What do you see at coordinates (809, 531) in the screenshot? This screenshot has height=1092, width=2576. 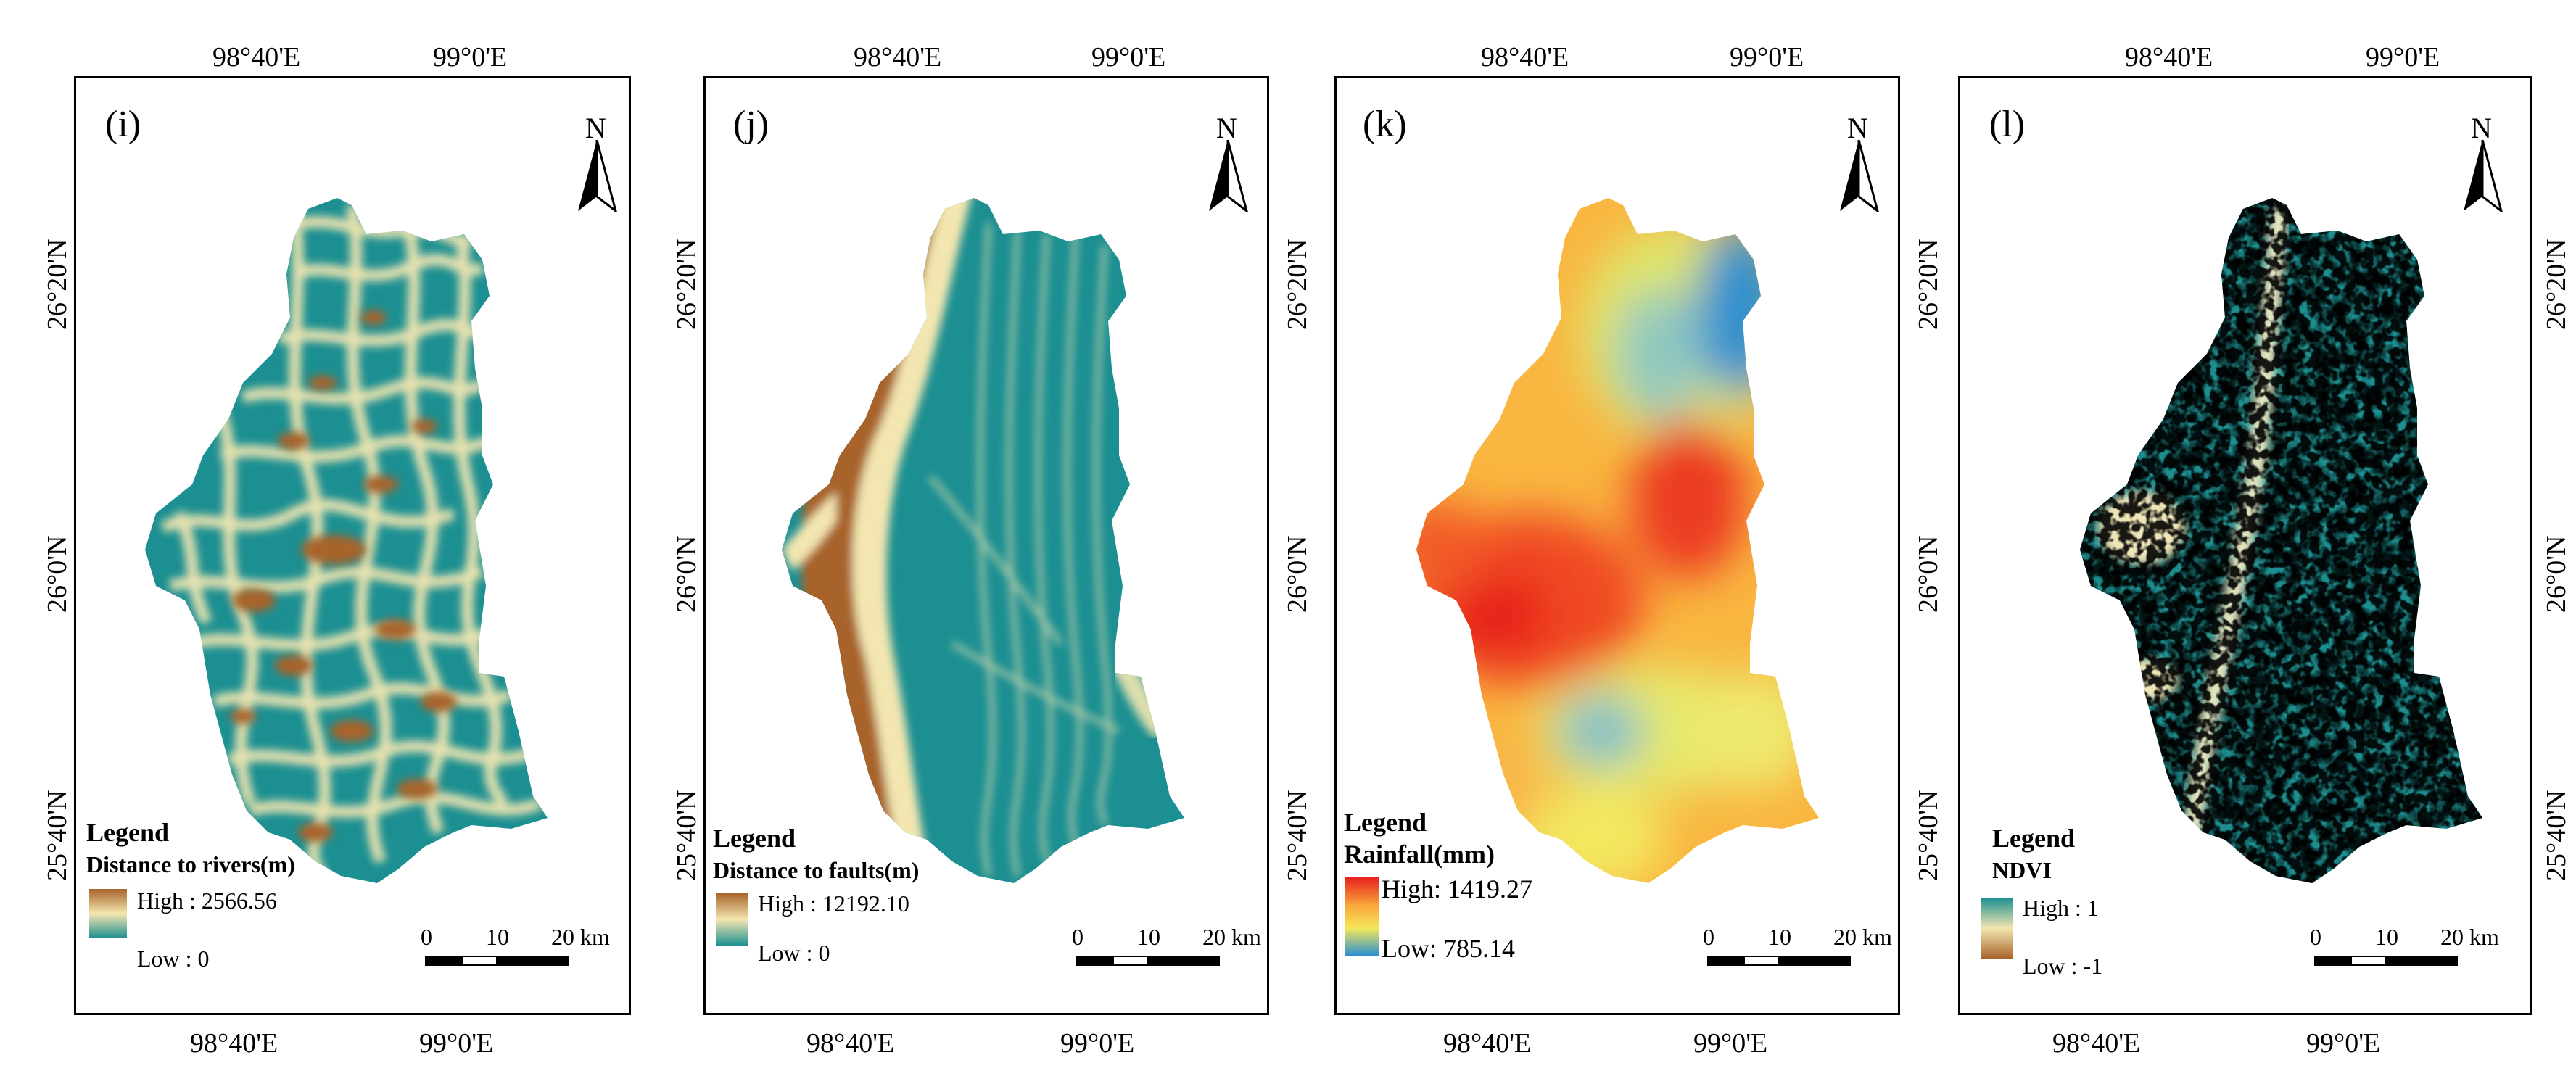 I see `fault-distance-west-mid` at bounding box center [809, 531].